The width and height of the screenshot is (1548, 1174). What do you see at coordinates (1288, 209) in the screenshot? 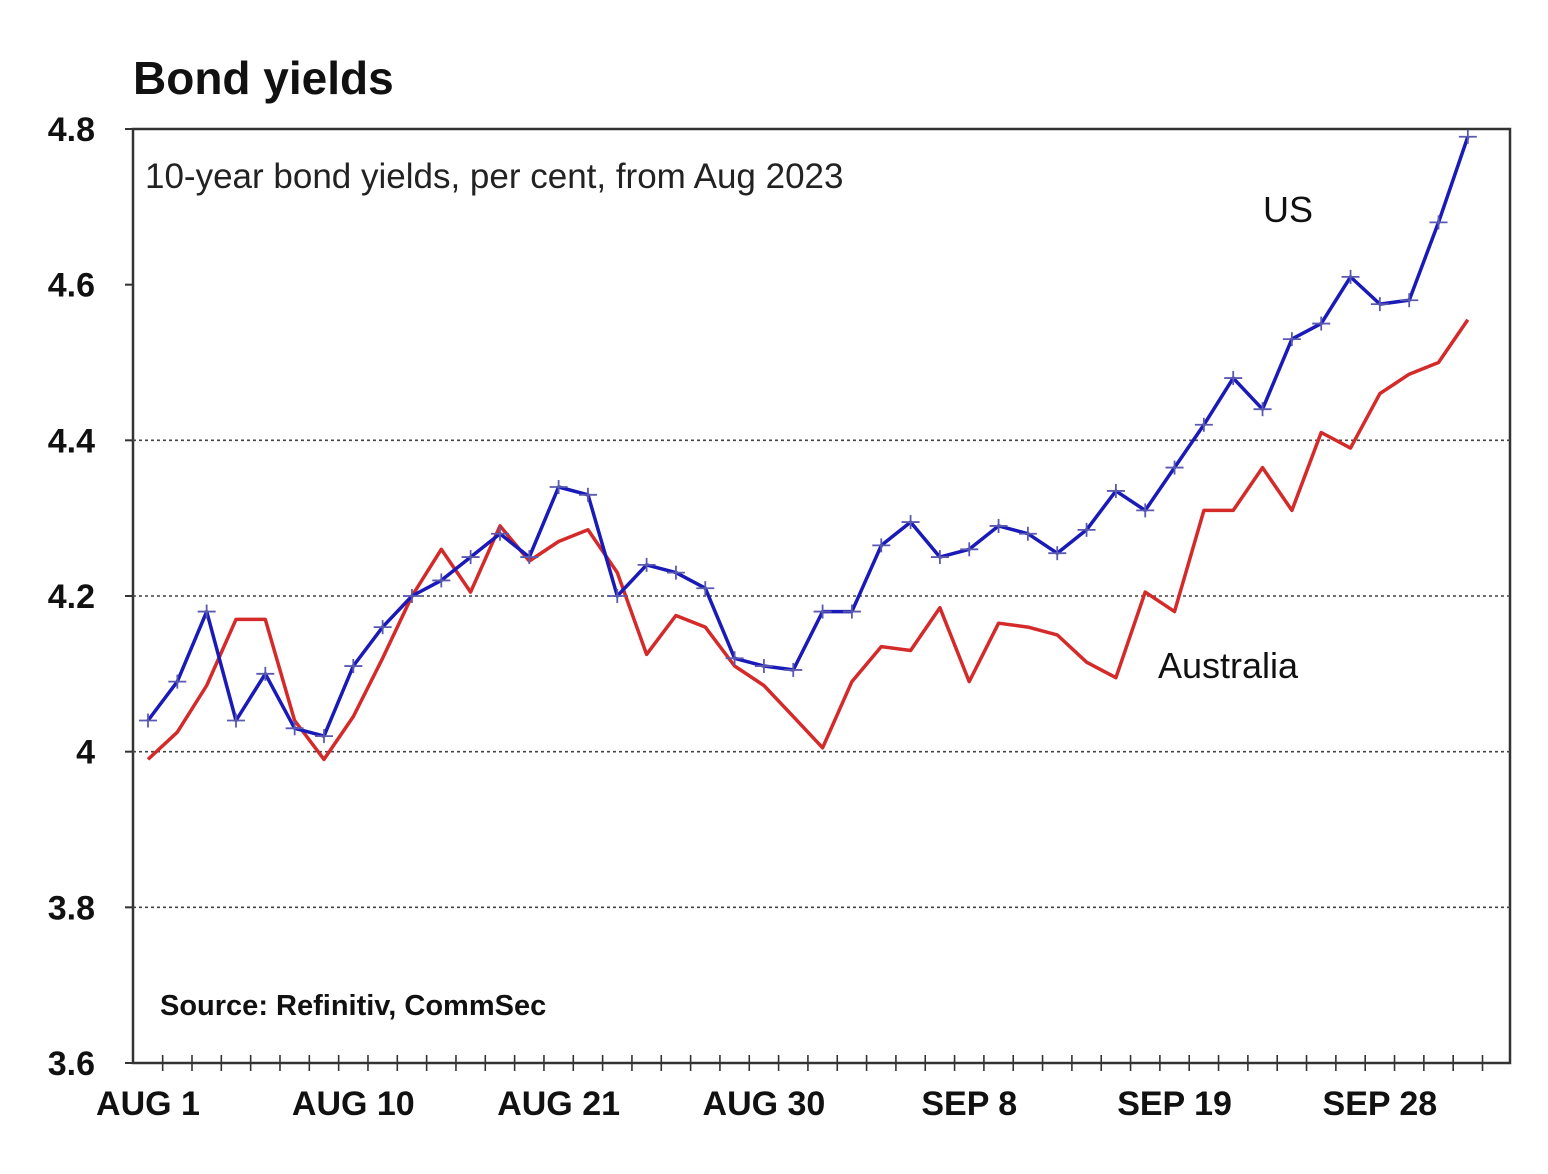
I see `series-label-us: US` at bounding box center [1288, 209].